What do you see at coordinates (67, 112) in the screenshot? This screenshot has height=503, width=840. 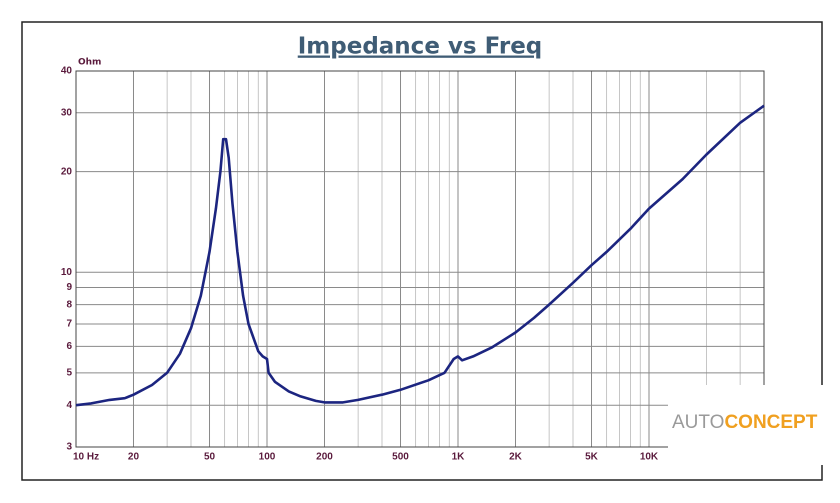 I see `y-tick-label: 30` at bounding box center [67, 112].